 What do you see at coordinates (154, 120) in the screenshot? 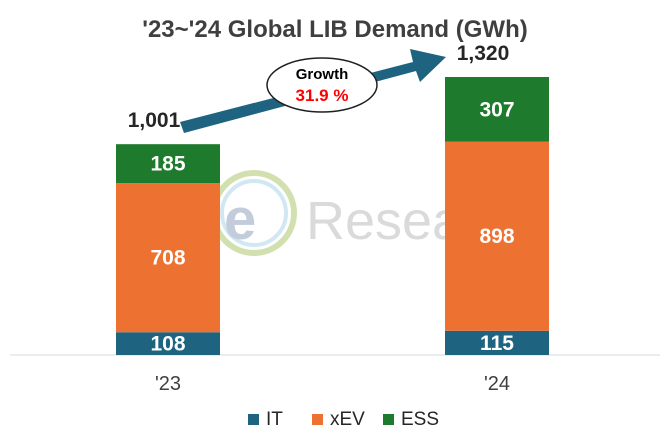
I see `total-label-0: 1,001` at bounding box center [154, 120].